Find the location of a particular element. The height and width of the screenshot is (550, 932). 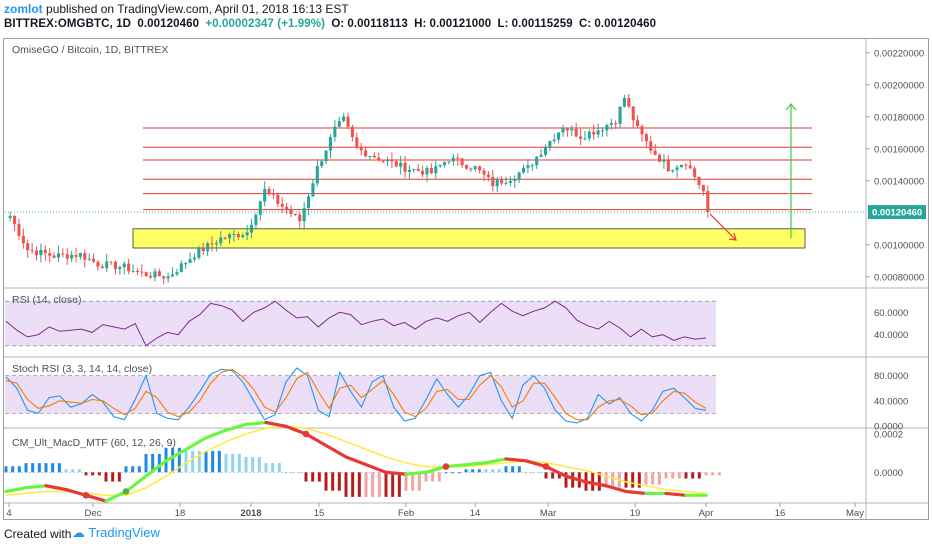

rsi-tick-label: 40.0000 is located at coordinates (891, 335).